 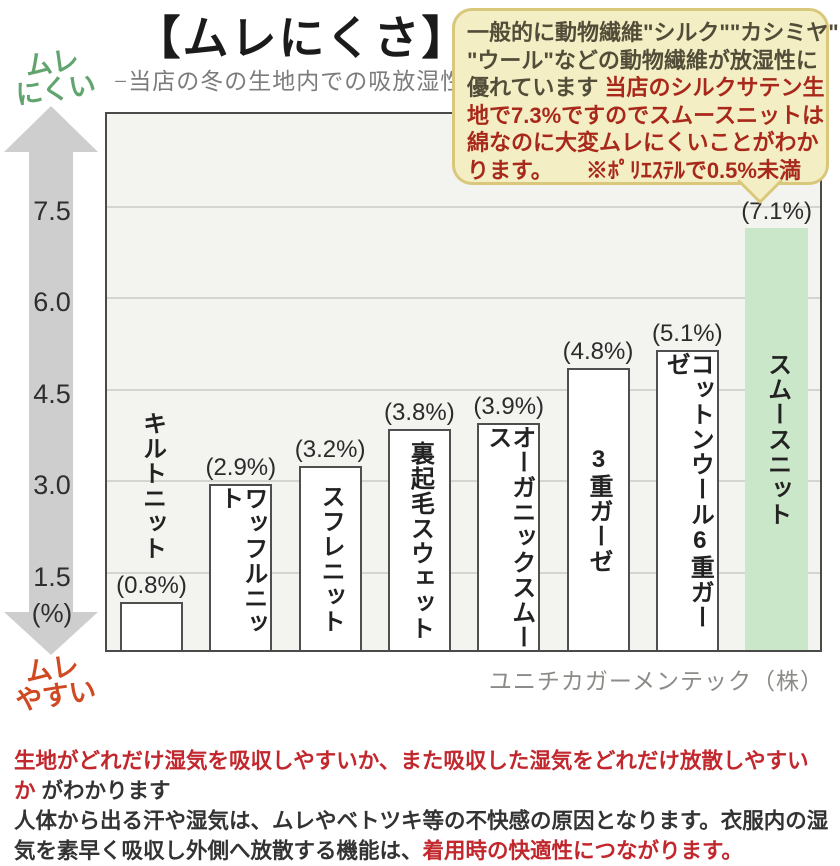 What do you see at coordinates (302, 38) in the screenshot?
I see `page-title: 【ムレにくさ】` at bounding box center [302, 38].